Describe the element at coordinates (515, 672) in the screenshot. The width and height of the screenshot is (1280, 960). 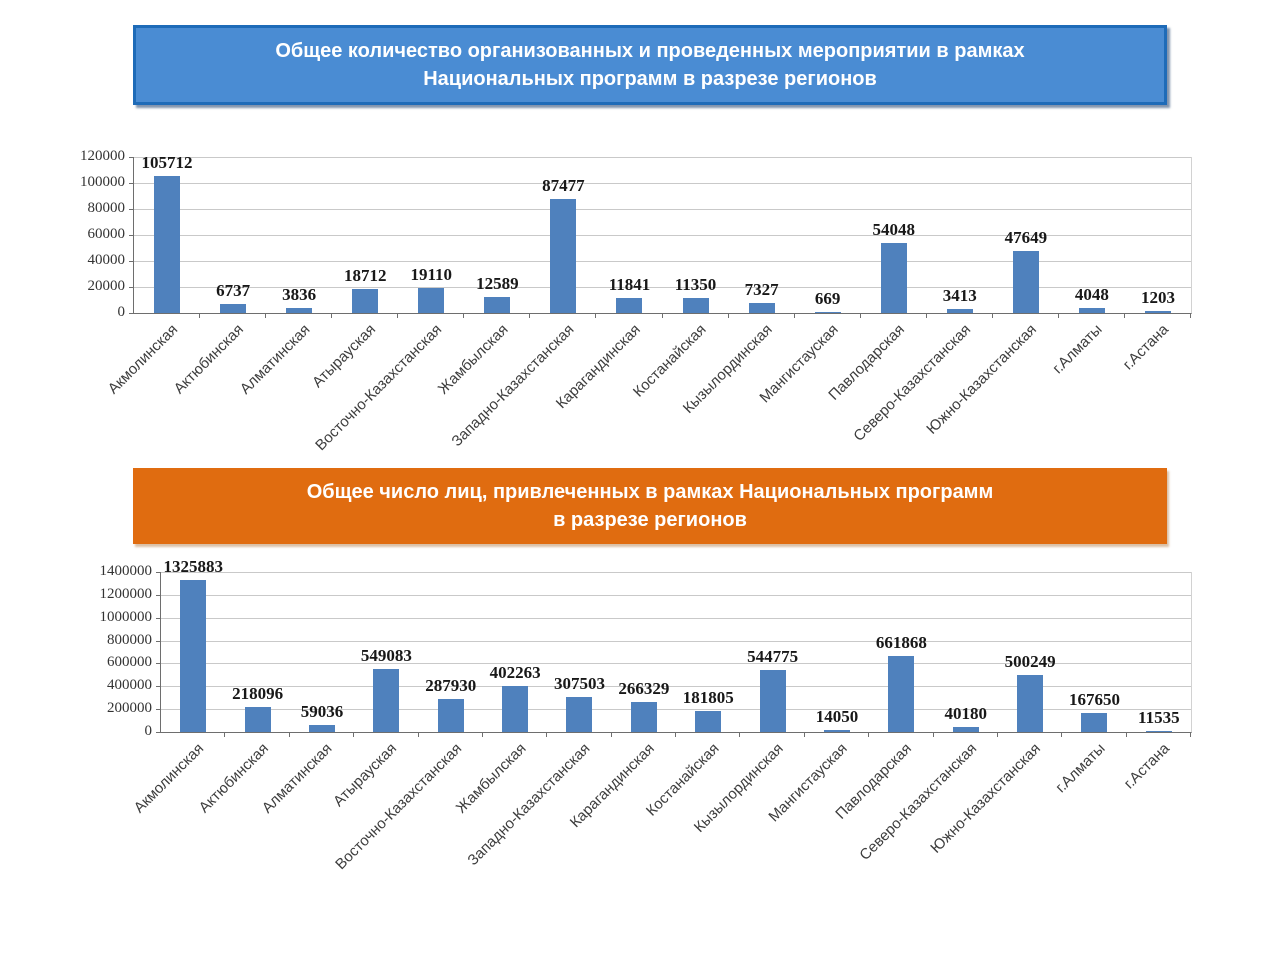
I see `data-label: 402263` at that location.